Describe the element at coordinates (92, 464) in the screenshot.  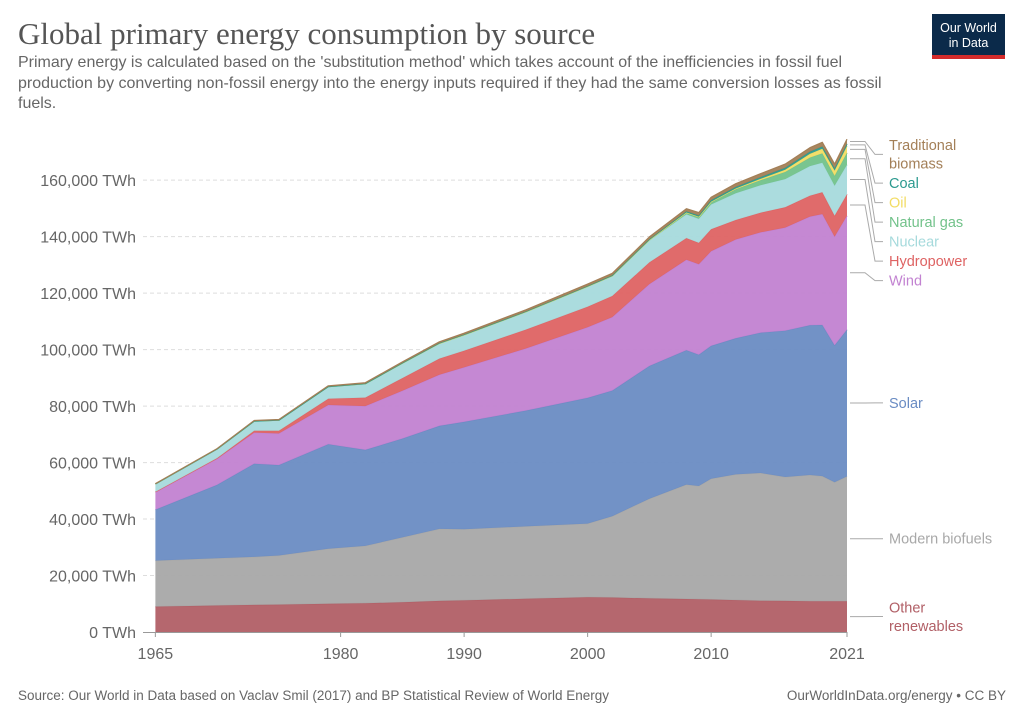
I see `y-tick-label: 60,000 TWh` at that location.